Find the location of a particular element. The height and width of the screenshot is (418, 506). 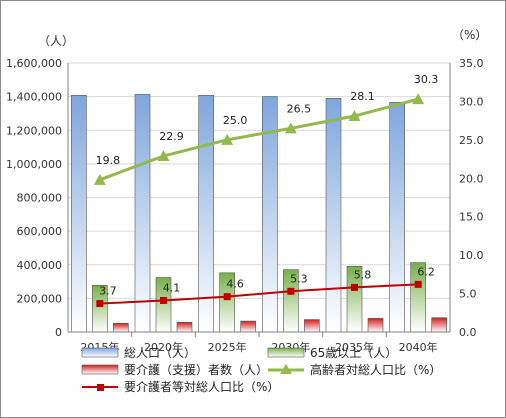

right-tick-label: 25.0 is located at coordinates (471, 140).